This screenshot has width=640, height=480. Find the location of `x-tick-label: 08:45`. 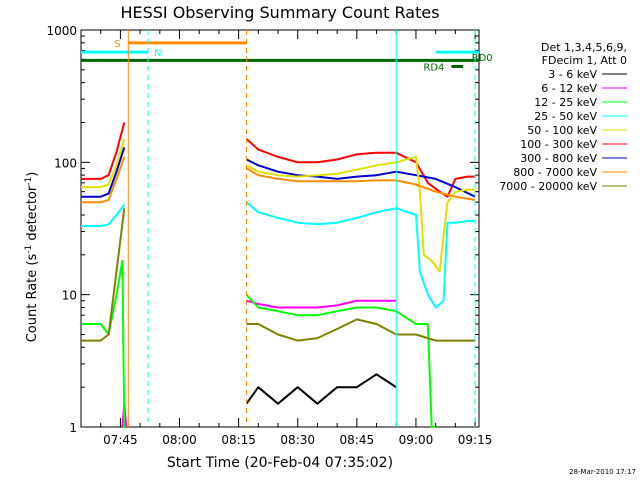

x-tick-label: 08:45 is located at coordinates (357, 440).